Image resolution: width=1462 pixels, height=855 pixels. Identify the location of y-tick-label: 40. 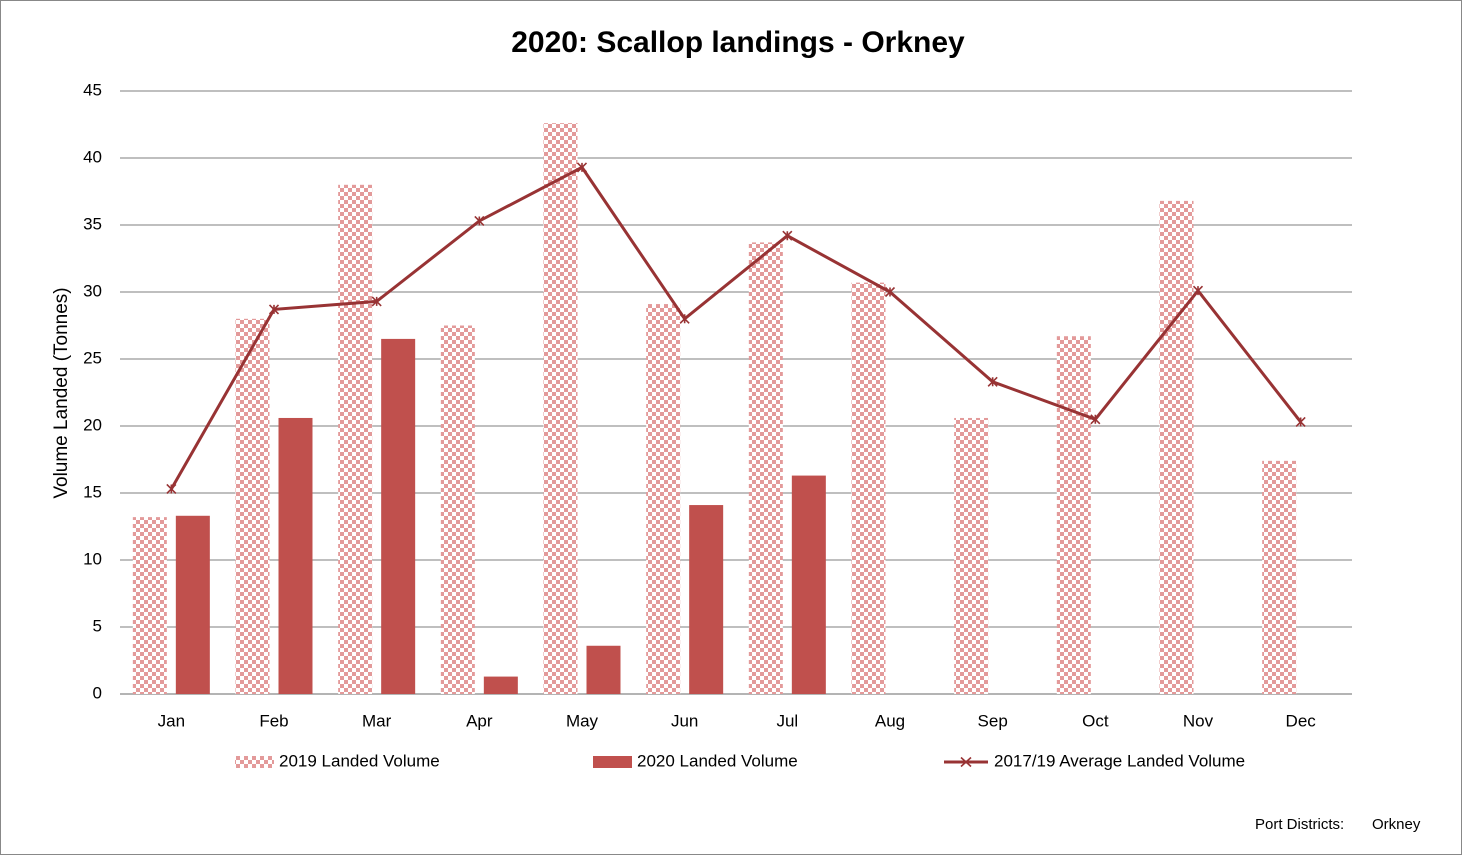
(92, 156).